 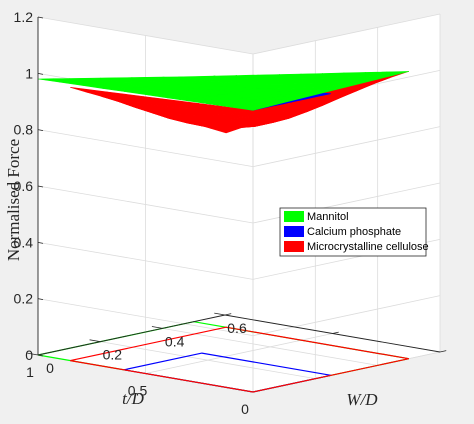 I want to click on x-tick-label: 0.4, so click(x=175, y=341).